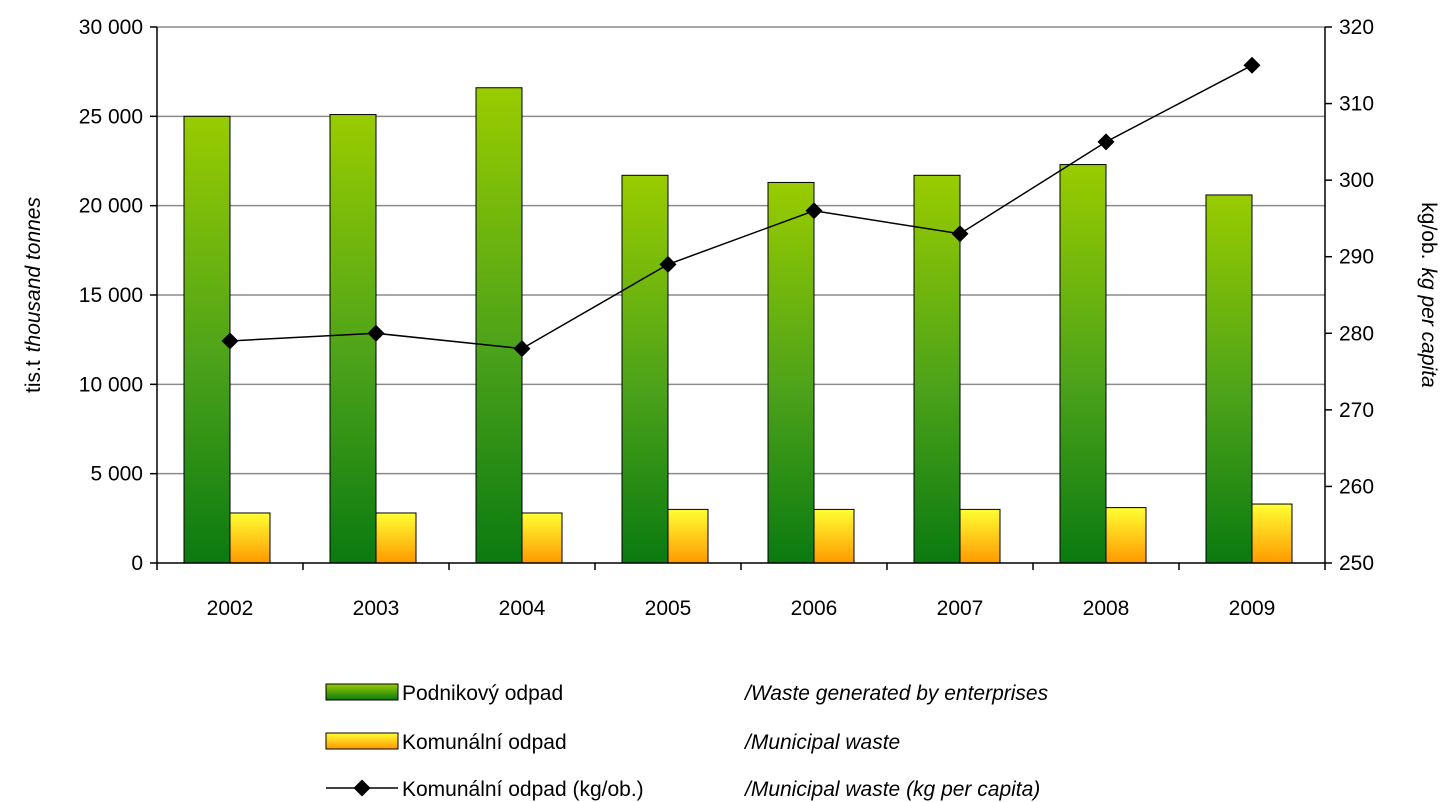  I want to click on y-right-title: kg/ob. kg per capita, so click(1428, 294).